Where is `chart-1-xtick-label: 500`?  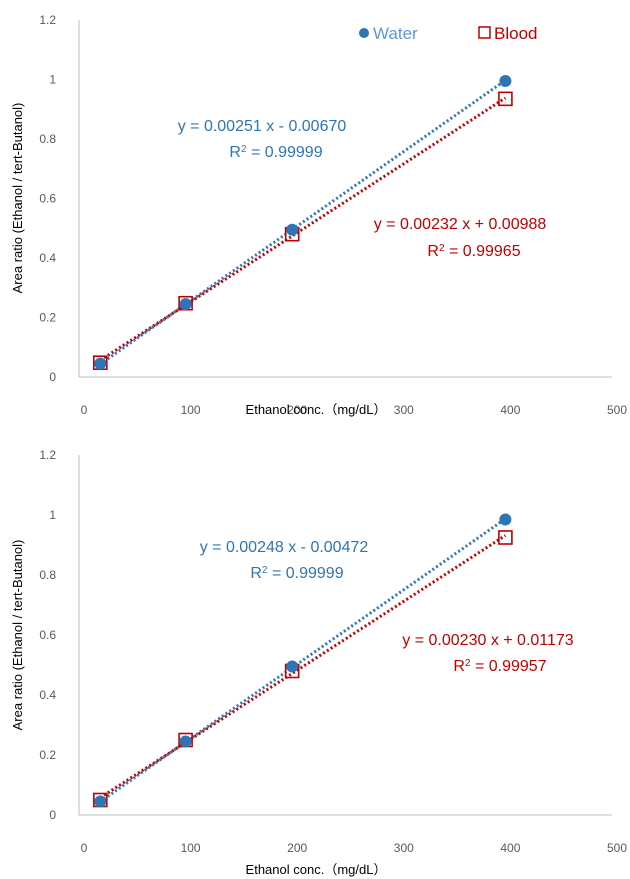 chart-1-xtick-label: 500 is located at coordinates (617, 410).